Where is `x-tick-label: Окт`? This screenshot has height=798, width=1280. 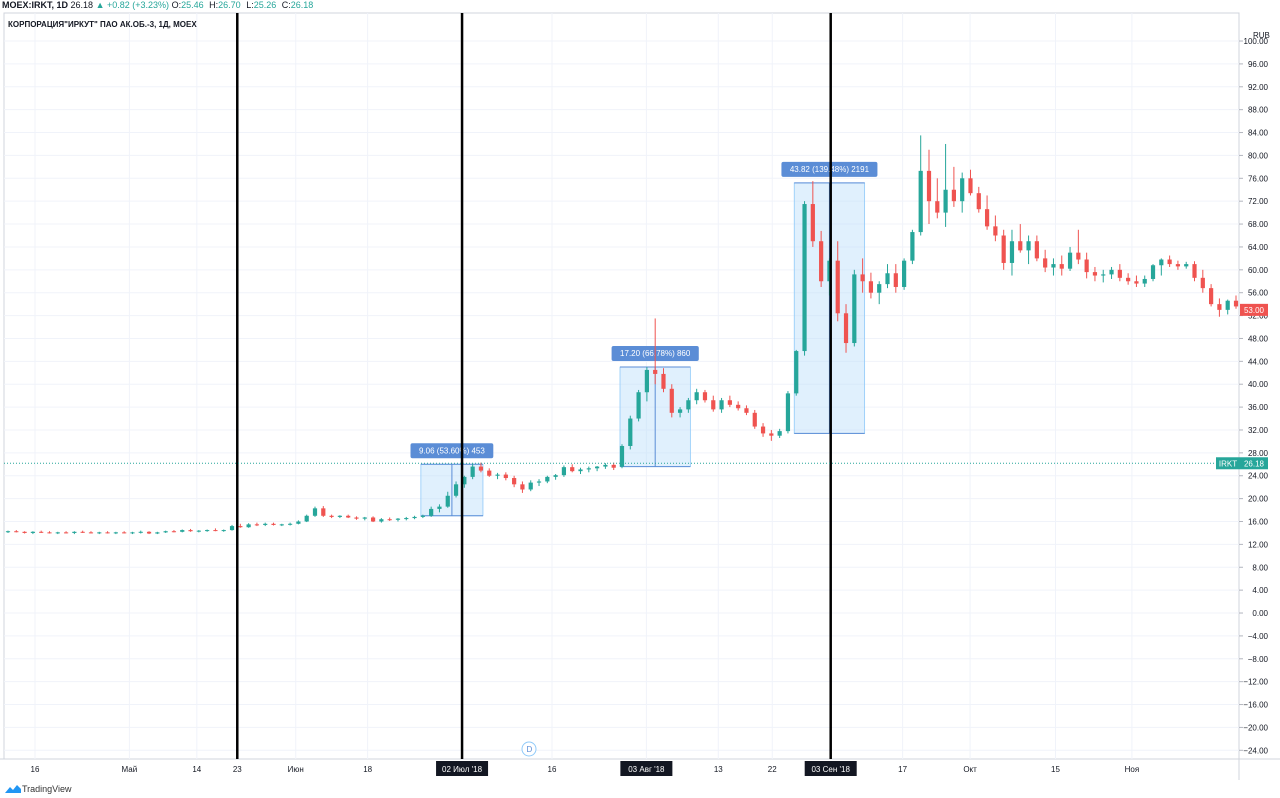 x-tick-label: Окт is located at coordinates (970, 769).